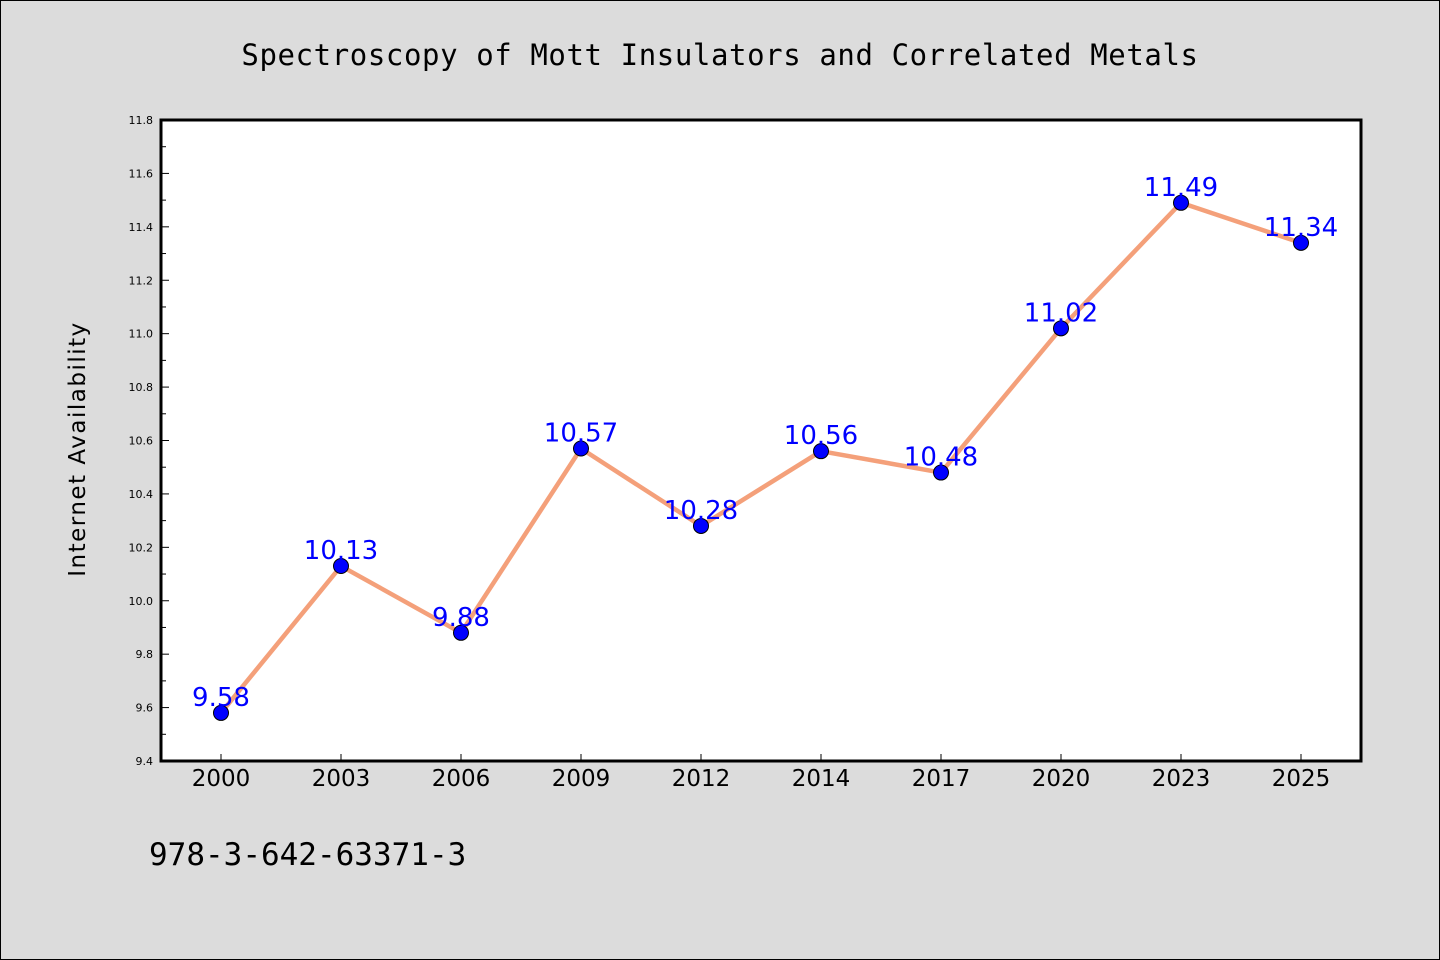  What do you see at coordinates (701, 511) in the screenshot?
I see `data-label: 10.28` at bounding box center [701, 511].